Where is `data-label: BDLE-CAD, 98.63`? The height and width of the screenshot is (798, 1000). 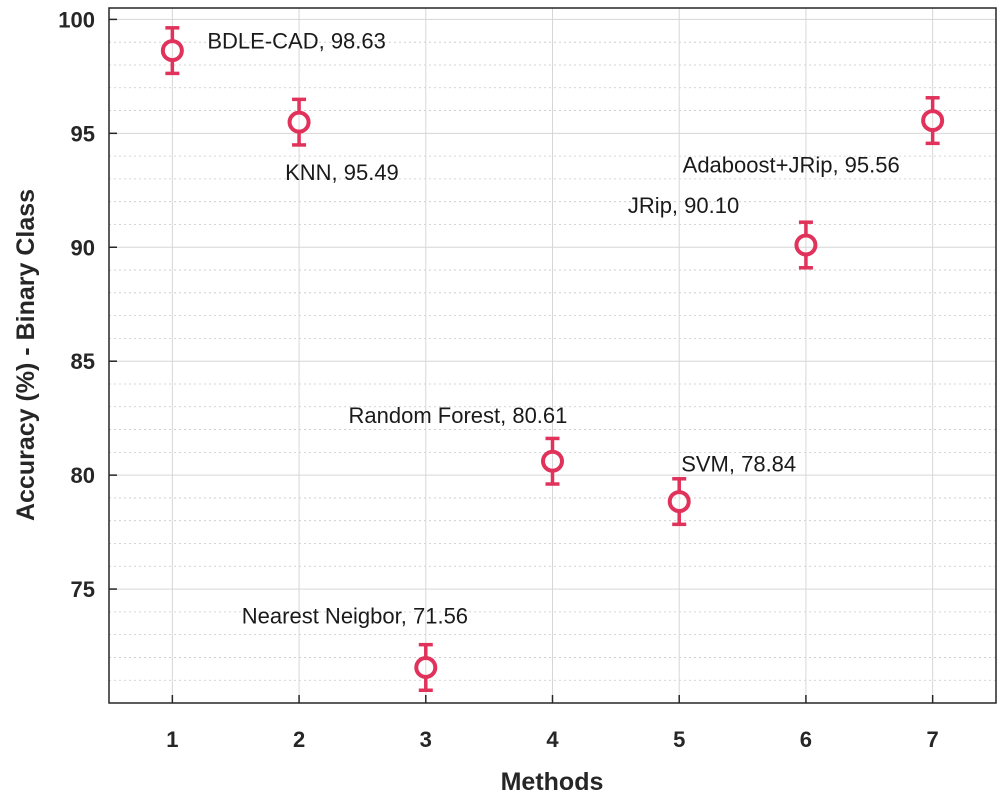 data-label: BDLE-CAD, 98.63 is located at coordinates (296, 41).